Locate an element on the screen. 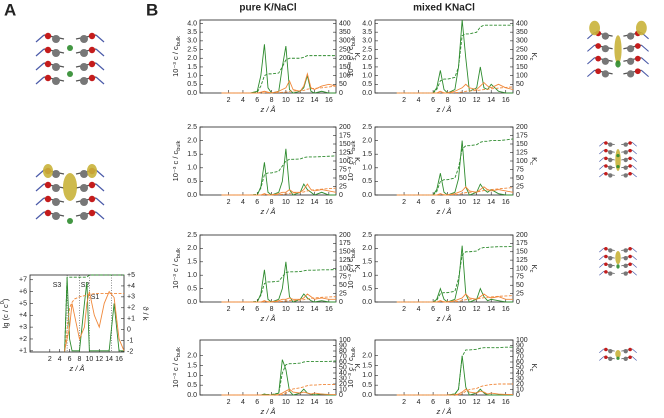  x-axis-label: z / Å is located at coordinates (267, 211).